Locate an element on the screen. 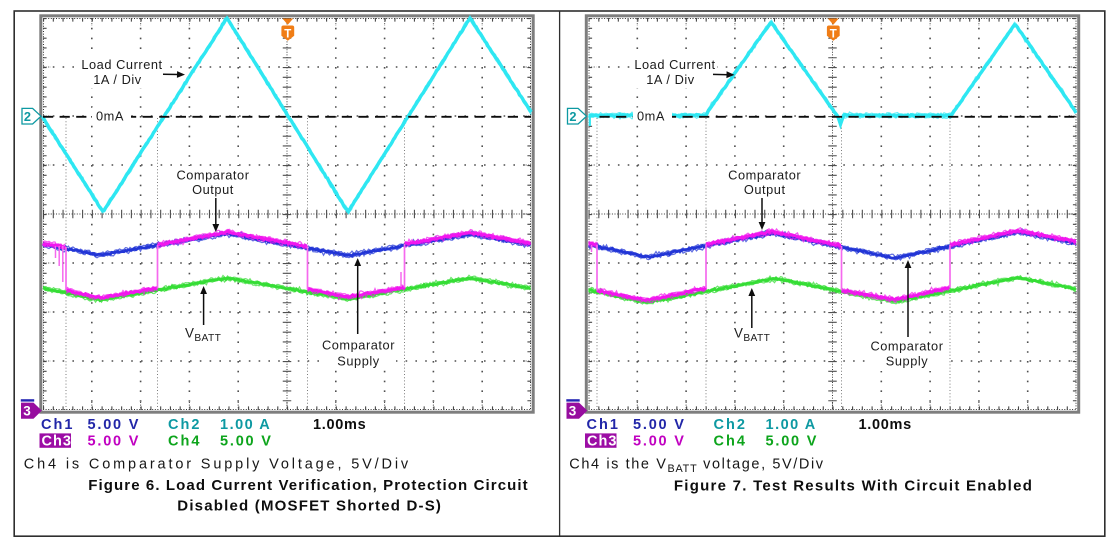 Image resolution: width=1113 pixels, height=546 pixels. svg-text:Ch4 is the VBATT voltage, 5V/D: Ch4 is the VBATT voltage, 5V/Div is located at coordinates (696, 466).